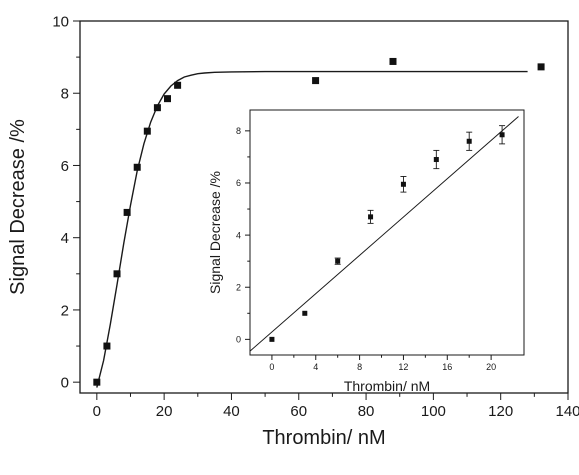 The height and width of the screenshot is (475, 579). I want to click on inset-x-tick-label: 0, so click(271, 367).